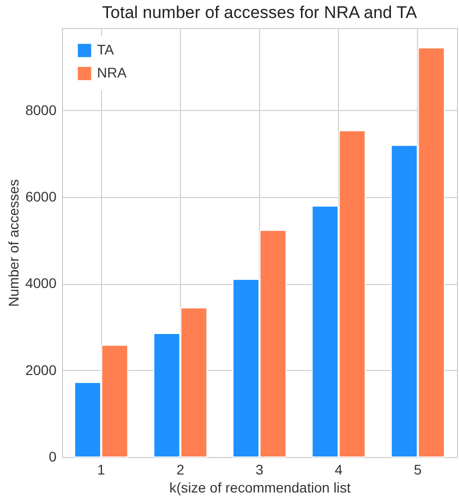 This screenshot has height=501, width=459. What do you see at coordinates (41, 110) in the screenshot?
I see `y-tick-label: 8000` at bounding box center [41, 110].